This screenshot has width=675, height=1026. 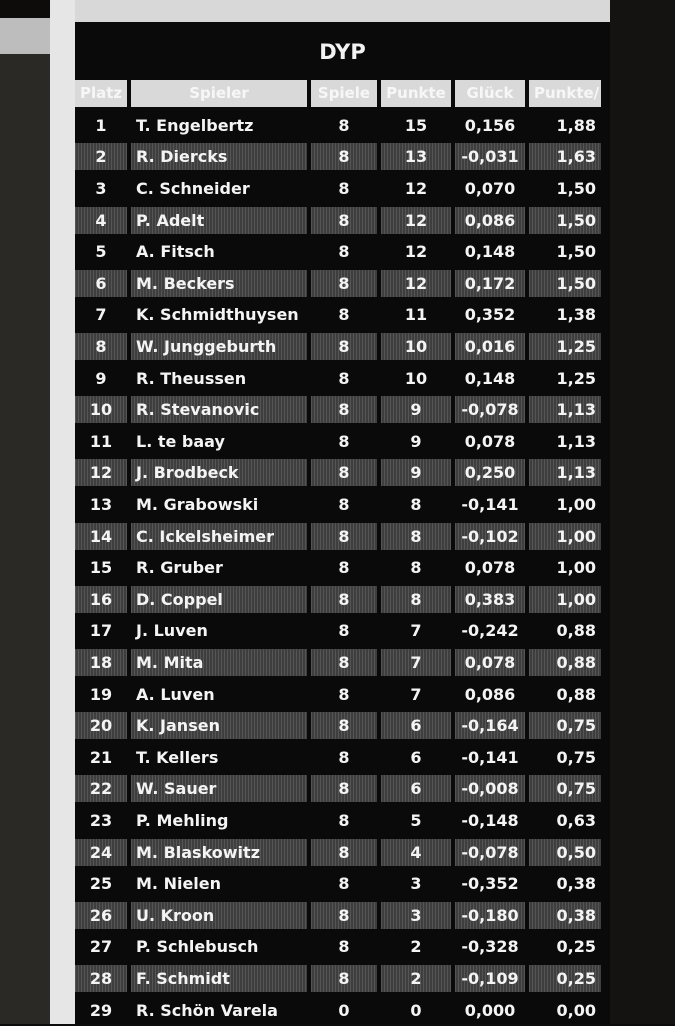 What do you see at coordinates (565, 94) in the screenshot?
I see `column-header-punkte-pro-spiel: Punkte/` at bounding box center [565, 94].